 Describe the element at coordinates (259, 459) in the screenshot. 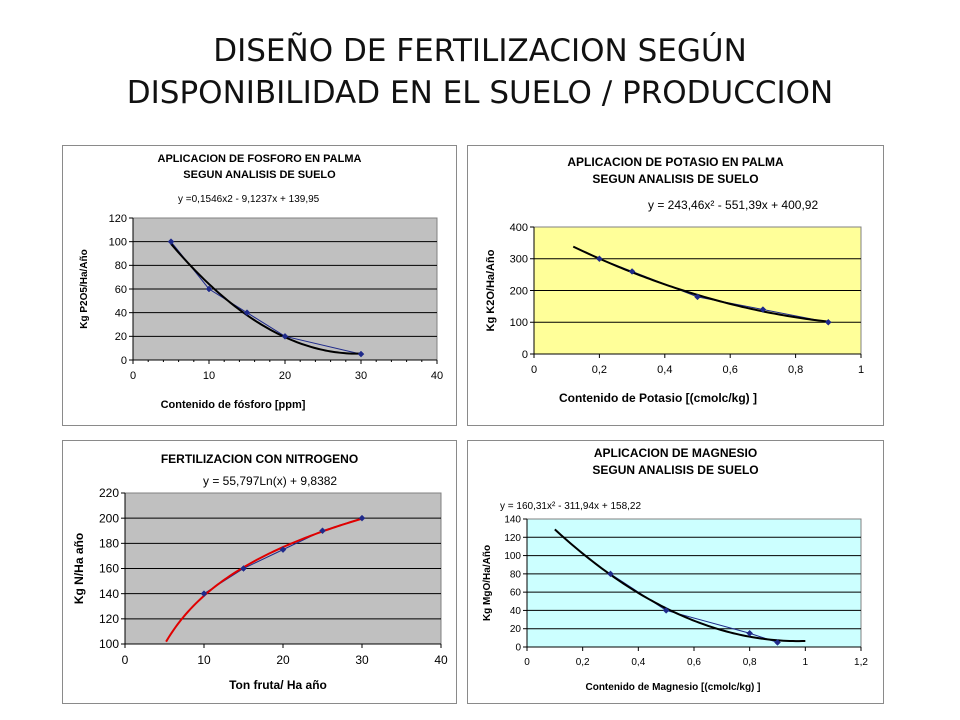

I see `chart-title-line-1: FERTILIZACION CON NITROGENO` at that location.